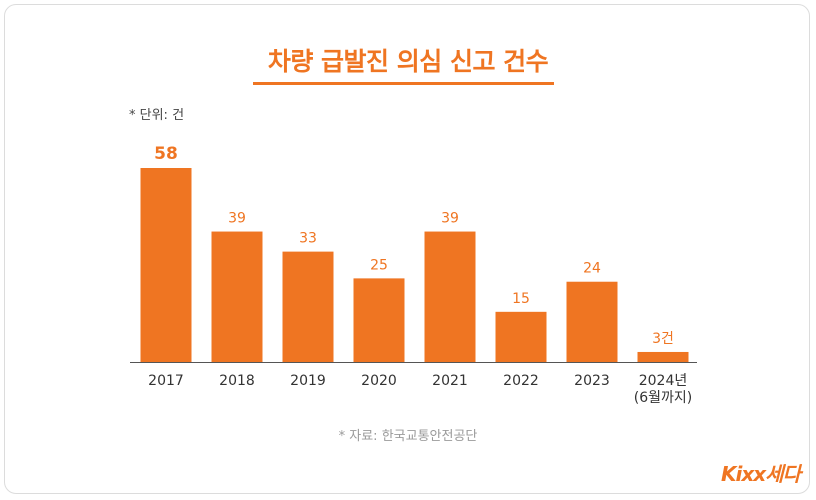  I want to click on value-label-0: 58, so click(166, 154).